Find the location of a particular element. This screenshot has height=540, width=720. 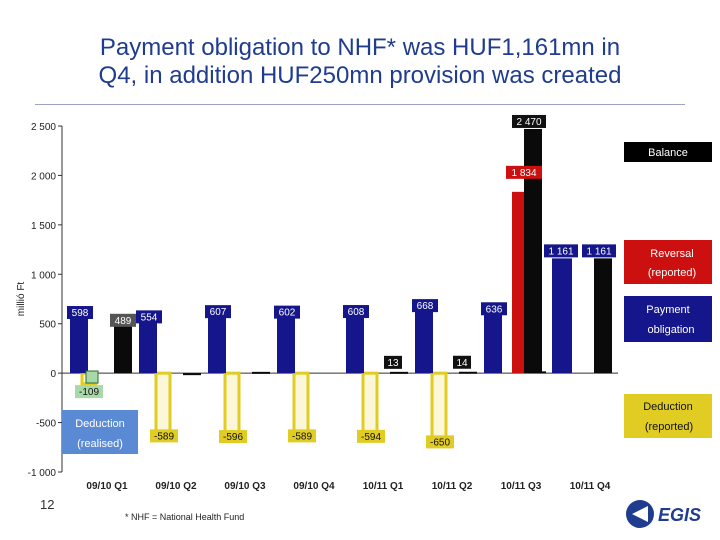

legend-payment-box is located at coordinates (668, 319).